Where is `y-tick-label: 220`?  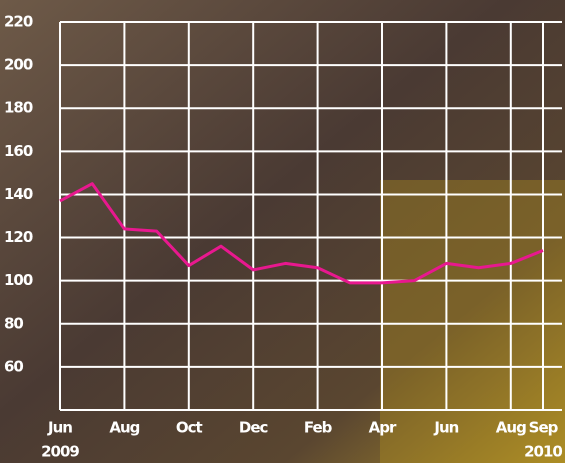 y-tick-label: 220 is located at coordinates (18, 22).